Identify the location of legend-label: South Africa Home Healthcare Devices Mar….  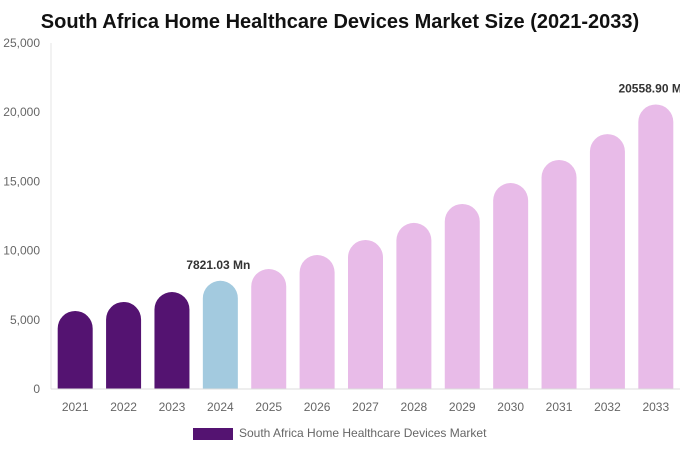
(363, 433).